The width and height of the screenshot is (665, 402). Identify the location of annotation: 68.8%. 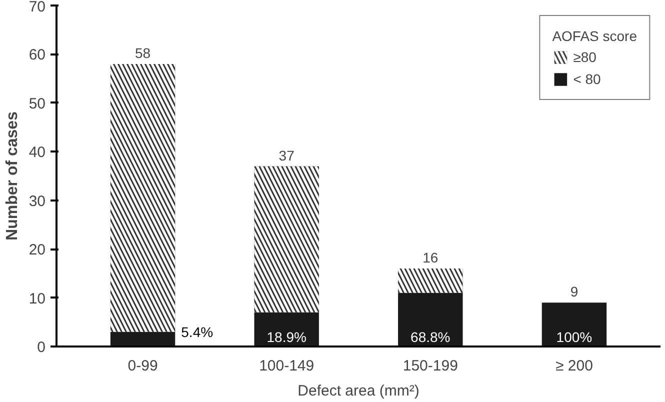
(430, 336).